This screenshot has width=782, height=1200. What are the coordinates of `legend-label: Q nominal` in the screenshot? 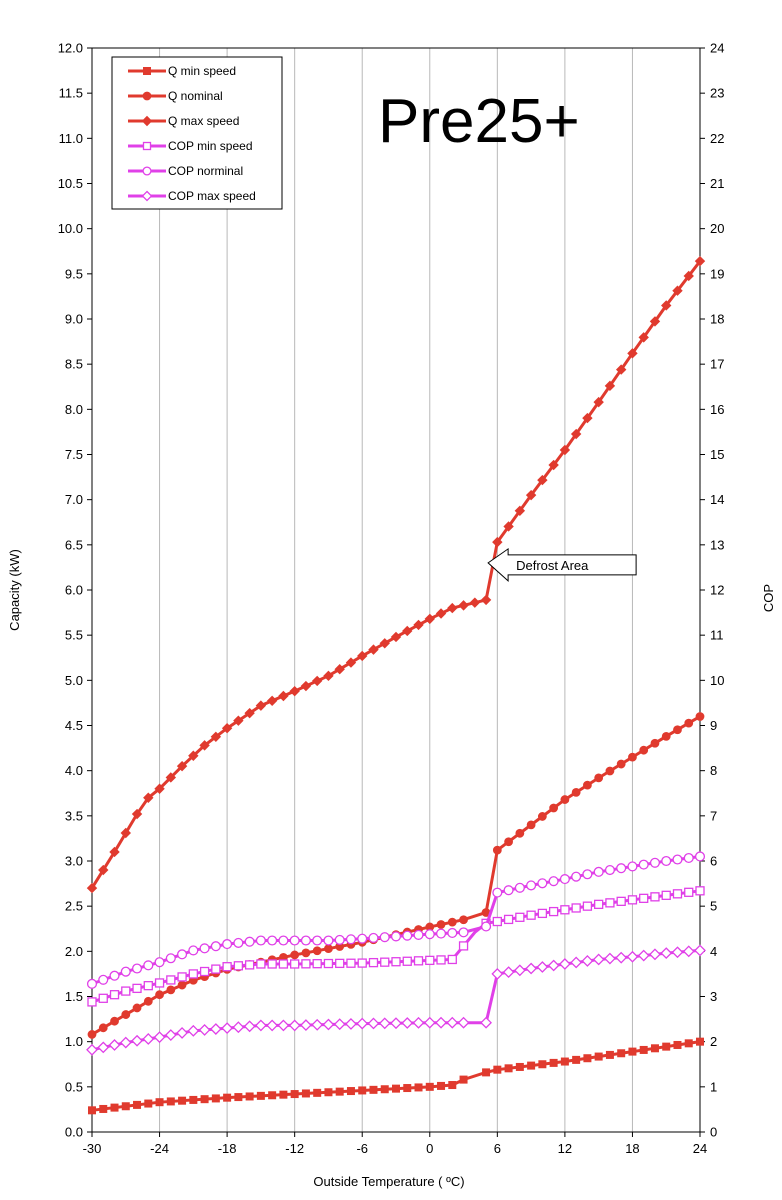 It's located at (195, 96).